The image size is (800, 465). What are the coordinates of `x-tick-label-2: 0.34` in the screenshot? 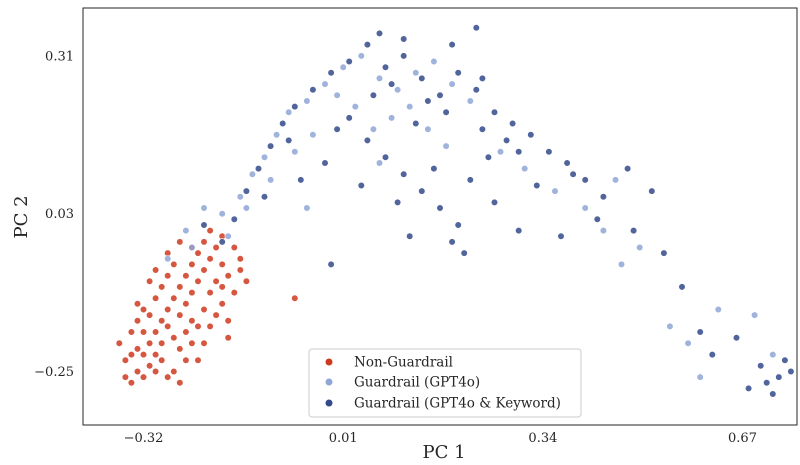 It's located at (542, 438).